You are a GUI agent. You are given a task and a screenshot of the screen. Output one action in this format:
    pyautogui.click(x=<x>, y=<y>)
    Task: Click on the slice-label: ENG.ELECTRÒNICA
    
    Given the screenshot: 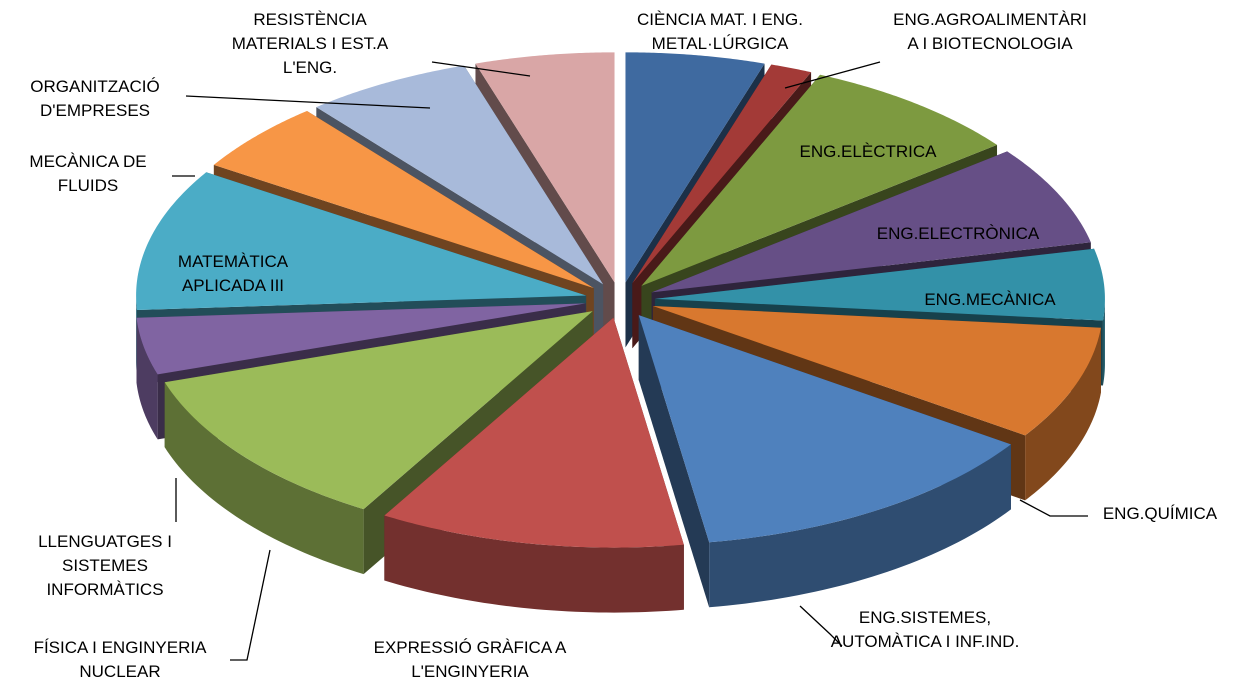 What is the action you would take?
    pyautogui.click(x=958, y=233)
    